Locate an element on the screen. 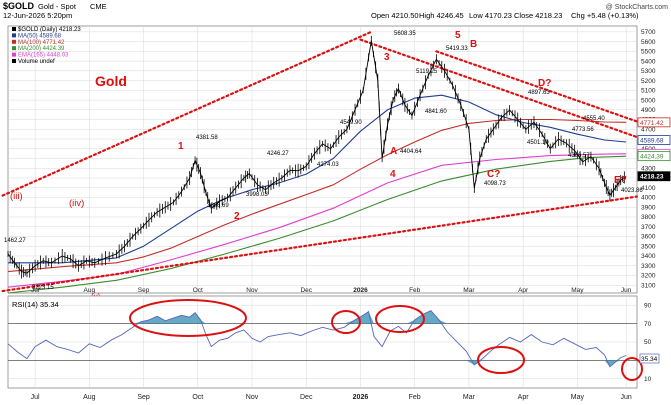 This screenshot has width=671, height=405. trendline-descending is located at coordinates (499, 88).